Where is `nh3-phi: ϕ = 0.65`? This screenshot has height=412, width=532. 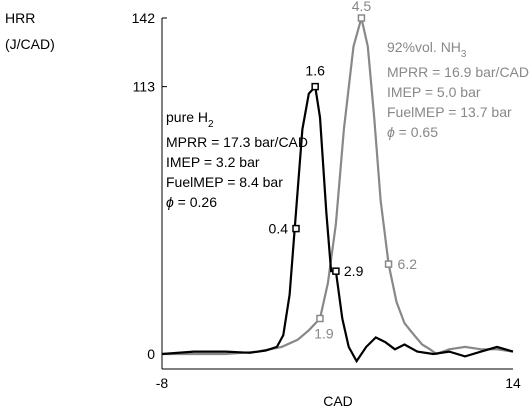 nh3-phi: ϕ = 0.65 is located at coordinates (412, 132).